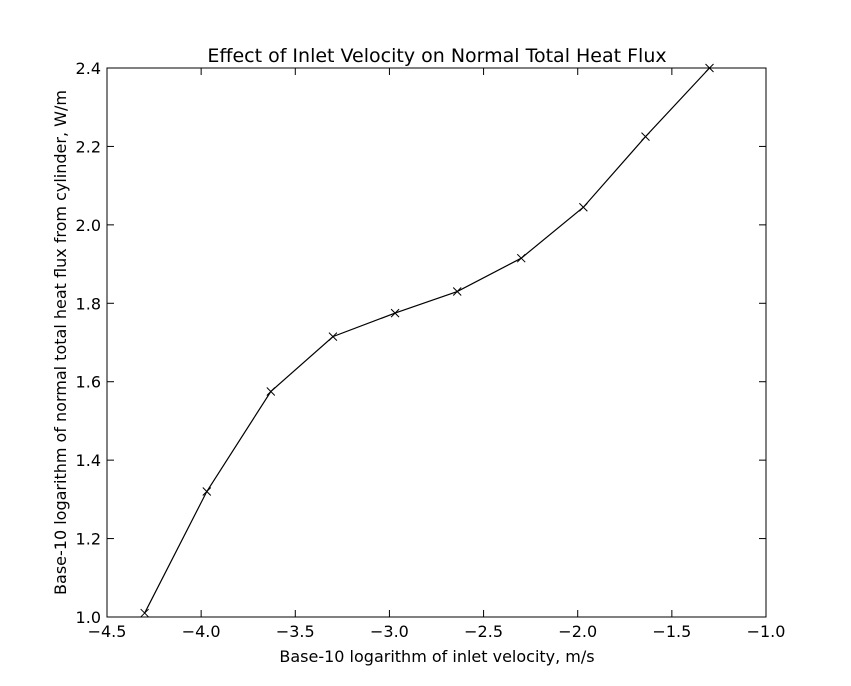 Image resolution: width=851 pixels, height=686 pixels. What do you see at coordinates (107, 631) in the screenshot?
I see `x-tick-label: −4.5` at bounding box center [107, 631].